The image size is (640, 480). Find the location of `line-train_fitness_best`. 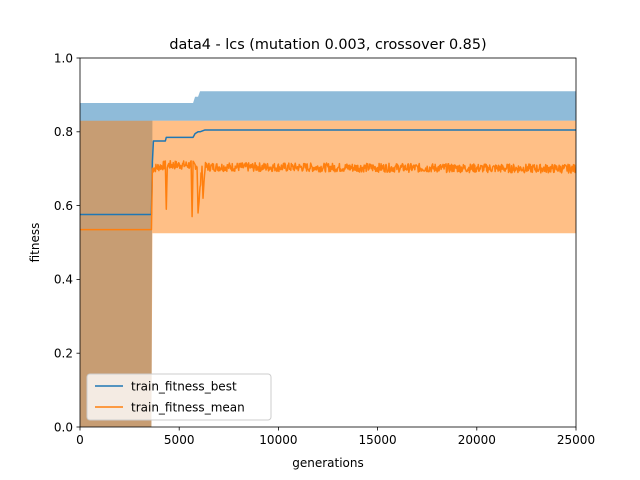

line-train_fitness_best is located at coordinates (328, 172).